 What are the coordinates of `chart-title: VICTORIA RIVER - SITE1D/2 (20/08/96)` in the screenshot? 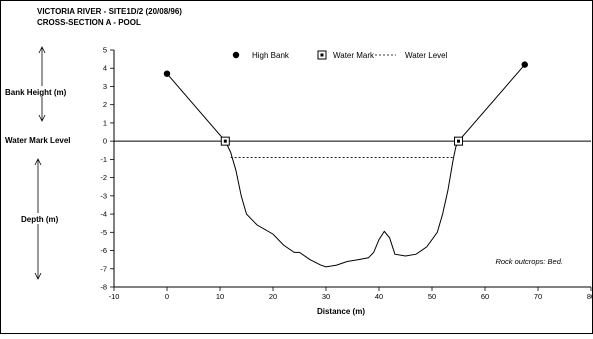 It's located at (109, 11).